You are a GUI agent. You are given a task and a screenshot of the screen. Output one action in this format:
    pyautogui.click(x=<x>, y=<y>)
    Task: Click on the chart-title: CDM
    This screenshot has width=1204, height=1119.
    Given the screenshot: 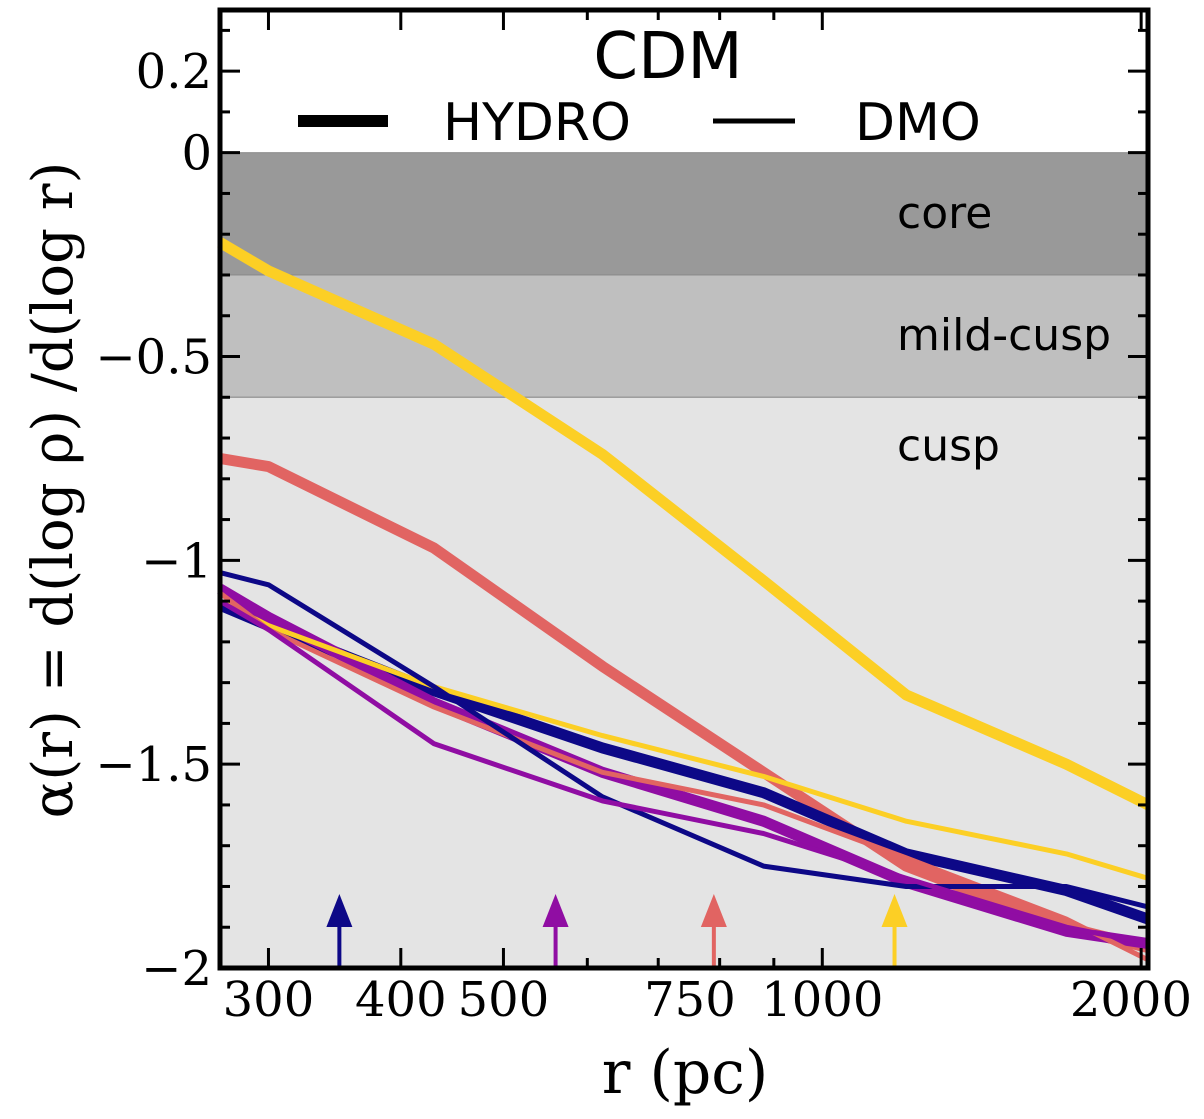 What is the action you would take?
    pyautogui.click(x=667, y=57)
    